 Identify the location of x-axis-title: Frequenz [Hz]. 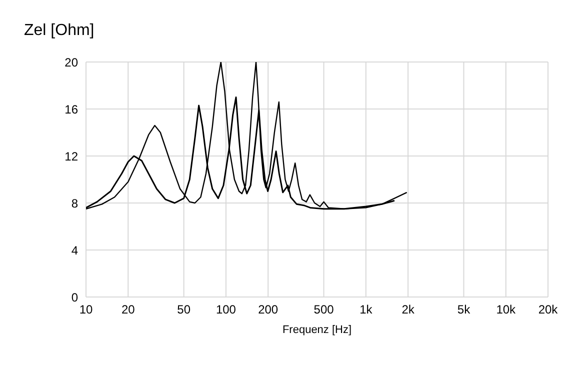
(317, 330).